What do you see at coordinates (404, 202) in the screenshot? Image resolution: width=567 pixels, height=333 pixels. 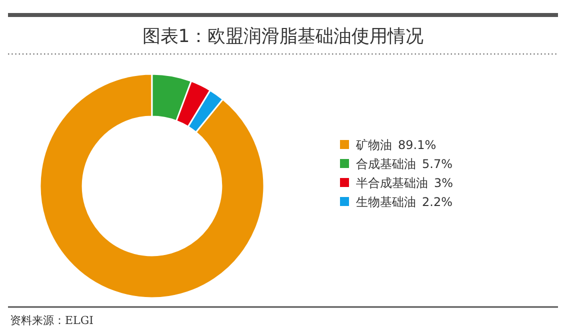 I see `legend-label: 生物基础油 2.2%` at bounding box center [404, 202].